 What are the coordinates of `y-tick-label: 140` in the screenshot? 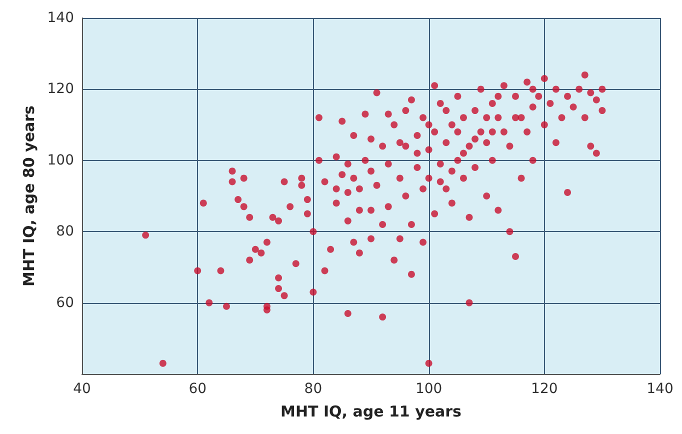 It's located at (60, 18).